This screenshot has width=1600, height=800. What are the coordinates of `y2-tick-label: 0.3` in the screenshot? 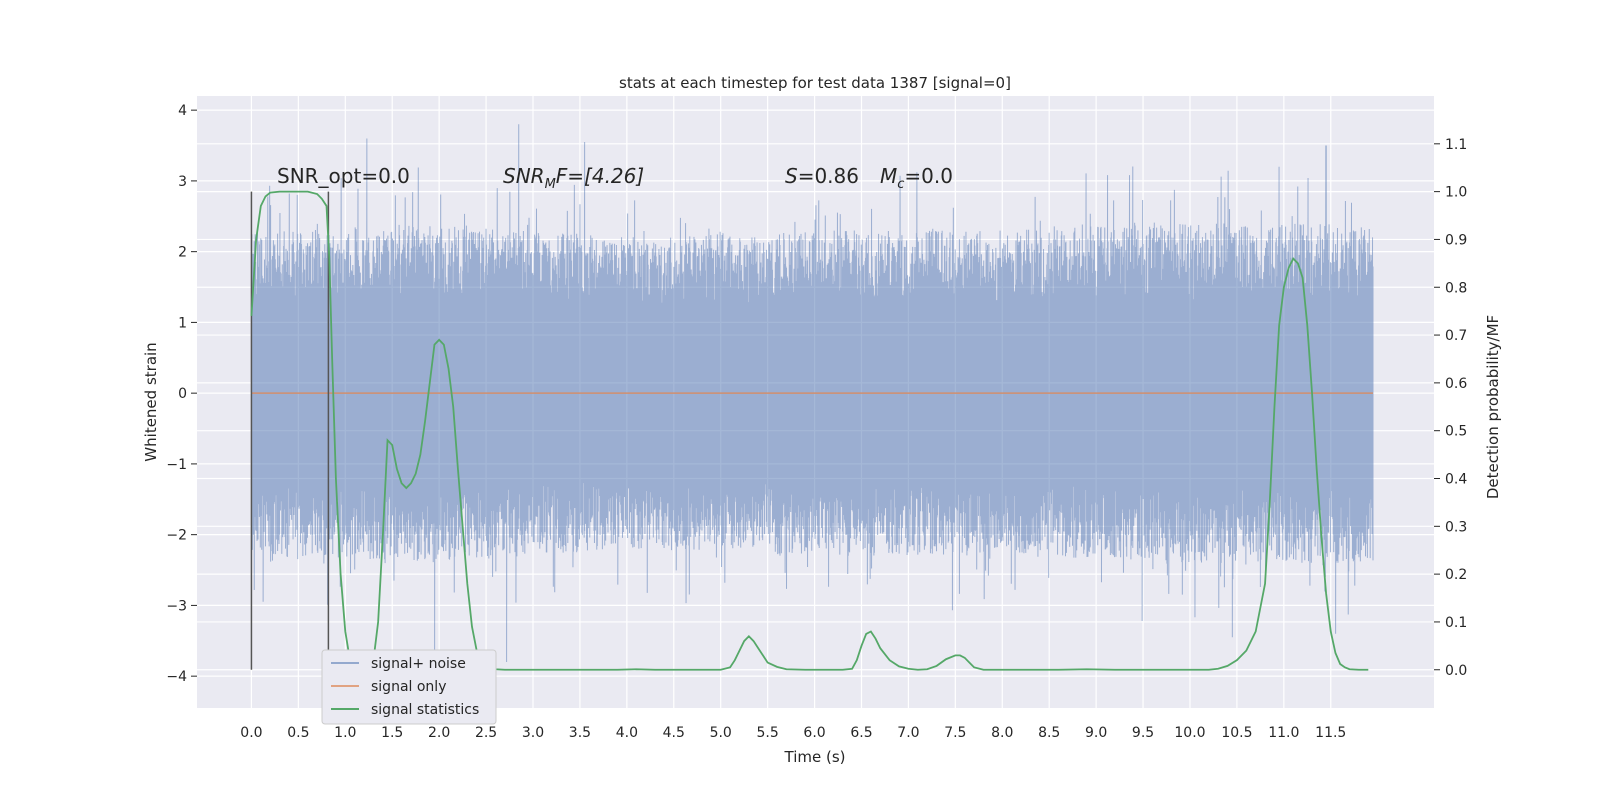 It's located at (1456, 527).